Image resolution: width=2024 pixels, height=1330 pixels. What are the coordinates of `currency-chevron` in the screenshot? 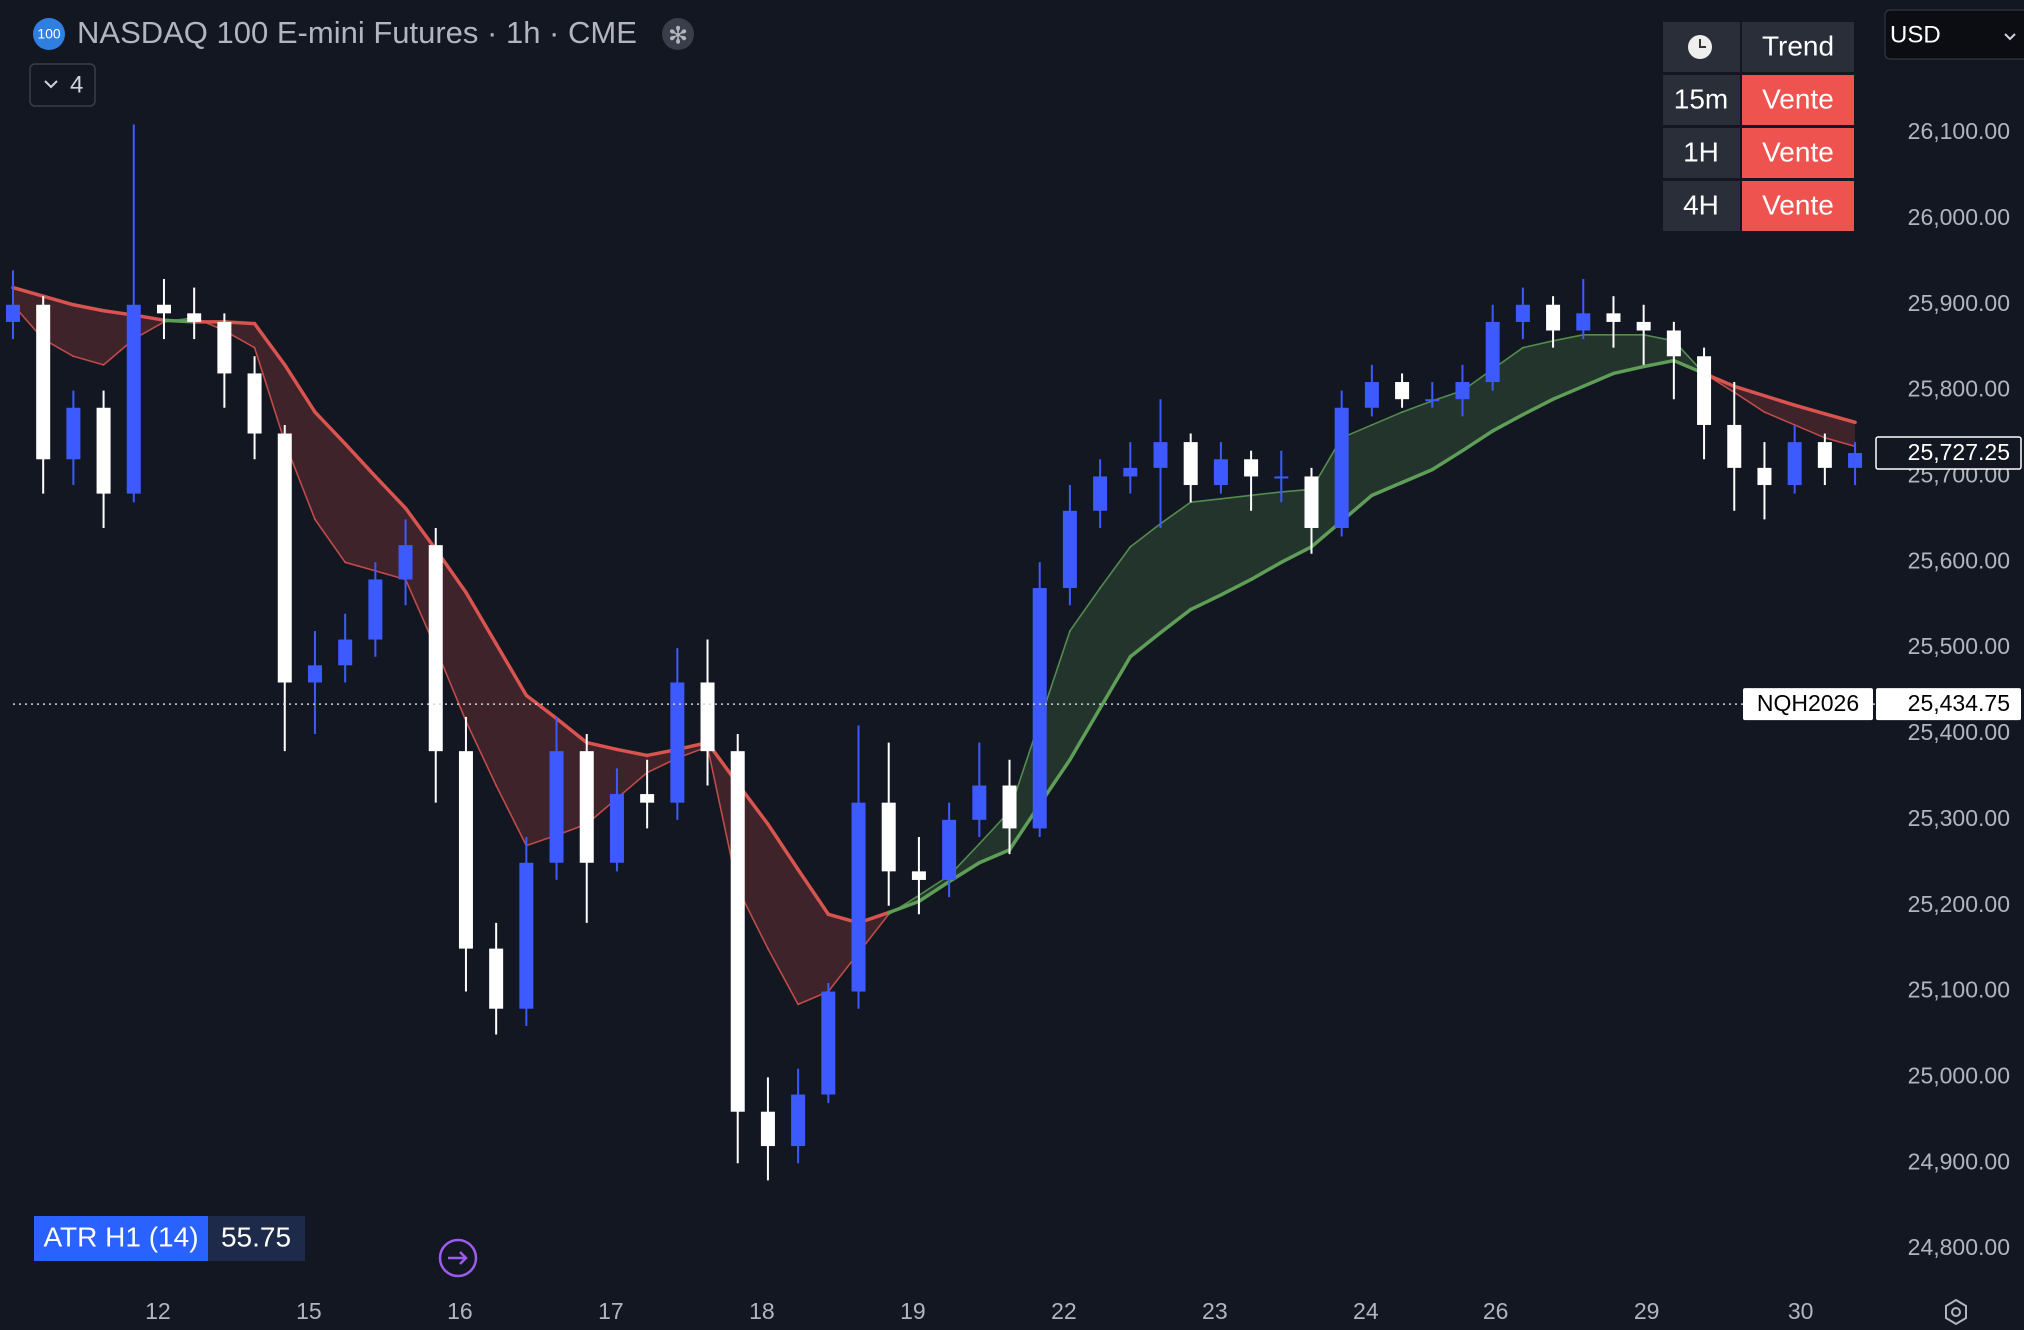 It's located at (2010, 37).